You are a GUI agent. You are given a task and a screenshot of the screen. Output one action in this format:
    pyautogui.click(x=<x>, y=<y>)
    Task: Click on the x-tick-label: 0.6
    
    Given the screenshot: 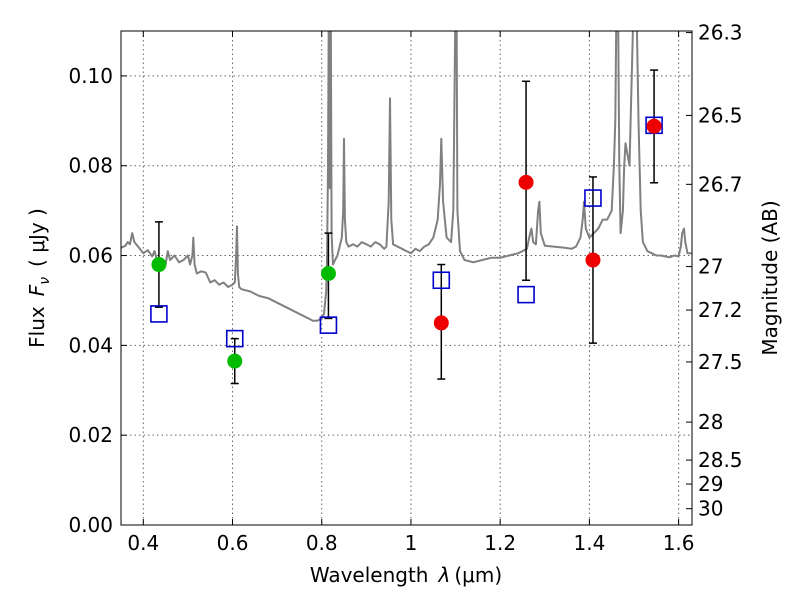 What is the action you would take?
    pyautogui.click(x=233, y=543)
    